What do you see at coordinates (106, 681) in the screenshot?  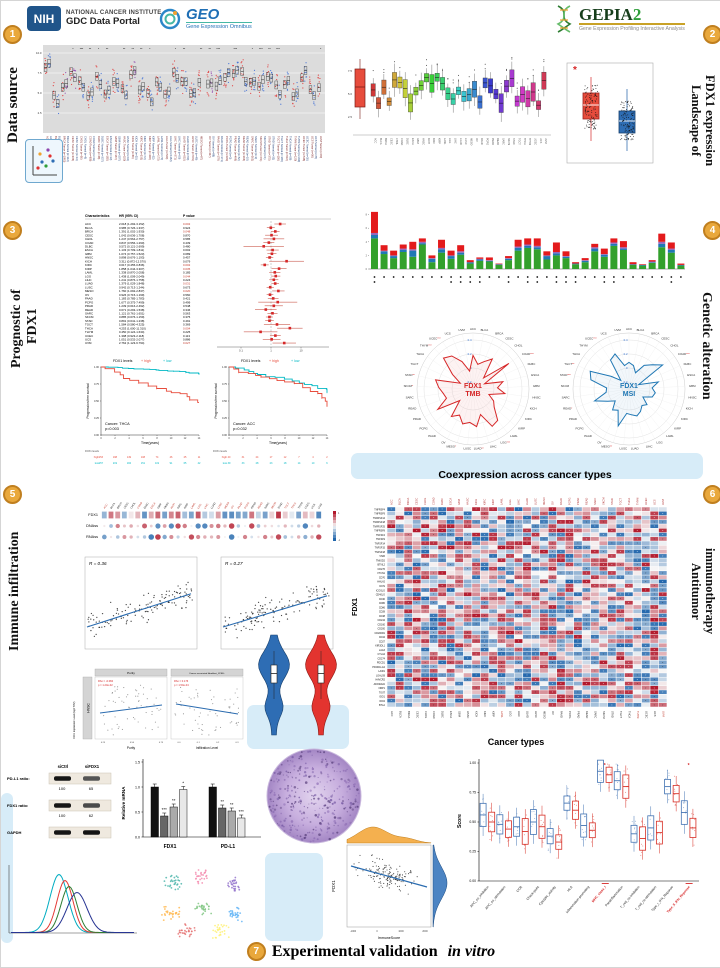 I see `svg-text: Rho = -0.084` at bounding box center [106, 681].